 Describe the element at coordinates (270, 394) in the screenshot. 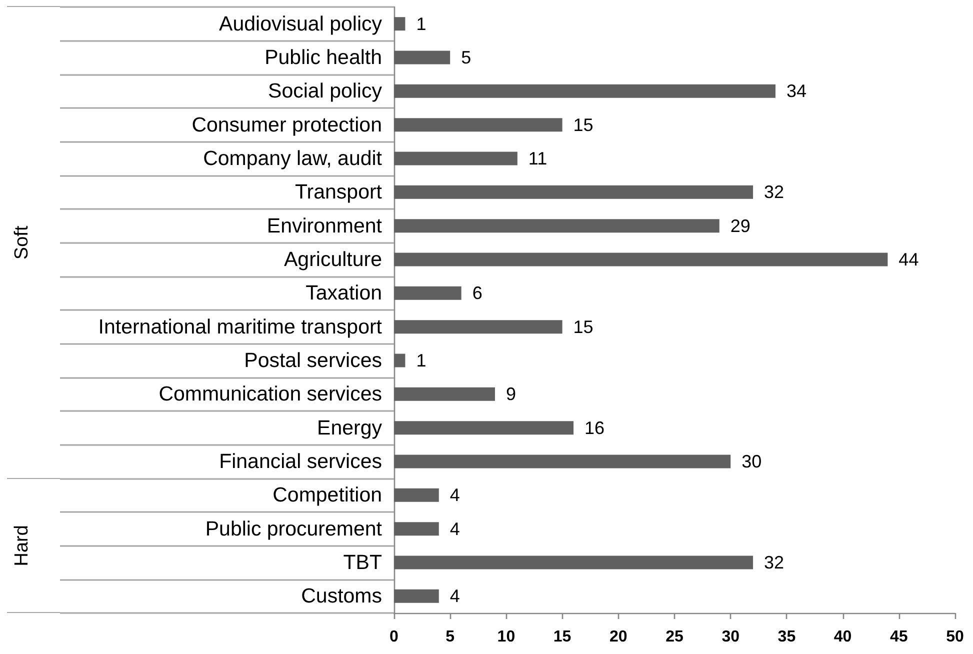

I see `y-tick-label: Communication services` at that location.